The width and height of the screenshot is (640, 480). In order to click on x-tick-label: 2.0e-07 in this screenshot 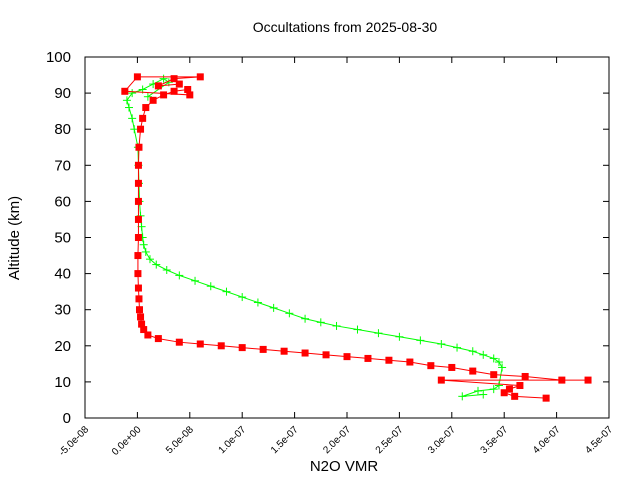, I will do `click(337, 440)`.